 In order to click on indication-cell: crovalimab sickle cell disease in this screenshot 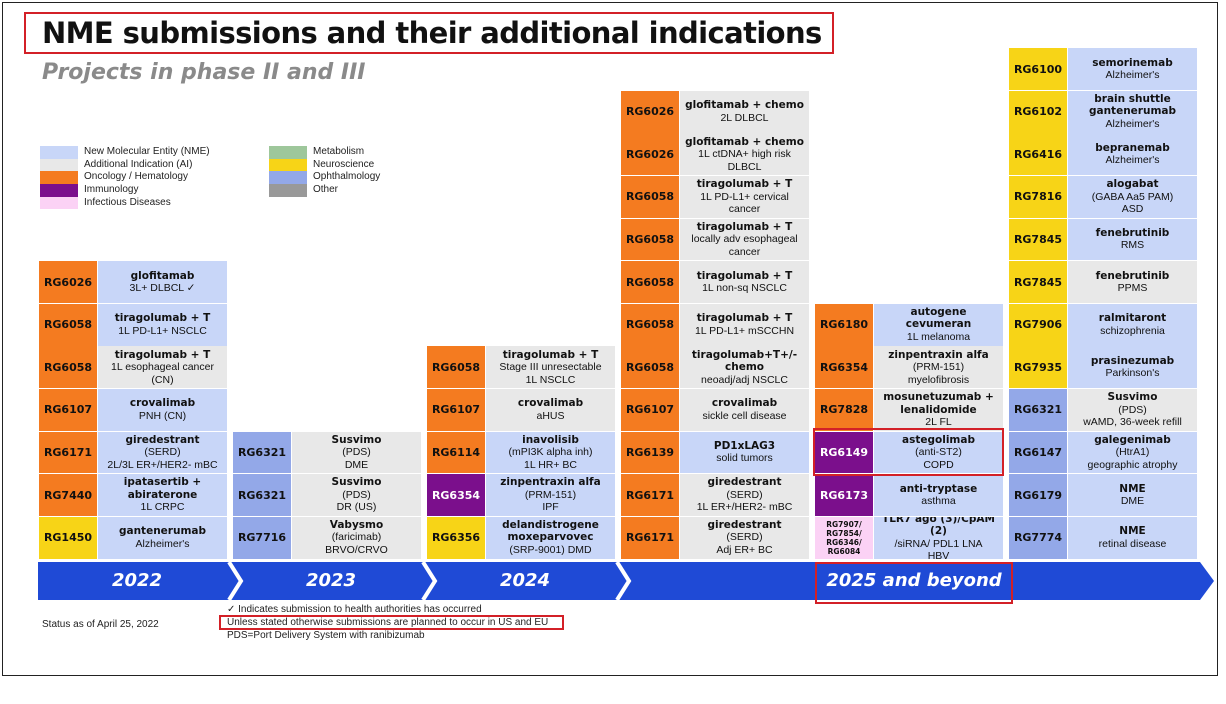, I will do `click(744, 410)`.